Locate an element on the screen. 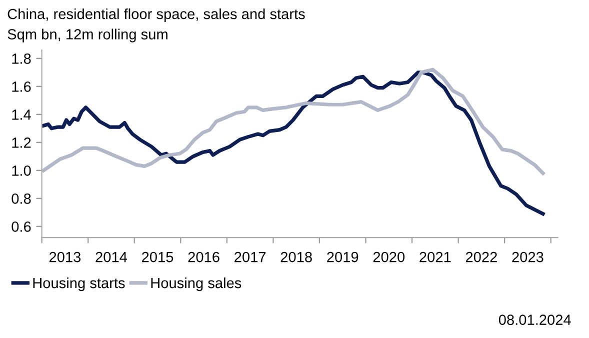 The image size is (589, 338). x-tick-label: 2016 is located at coordinates (204, 257).